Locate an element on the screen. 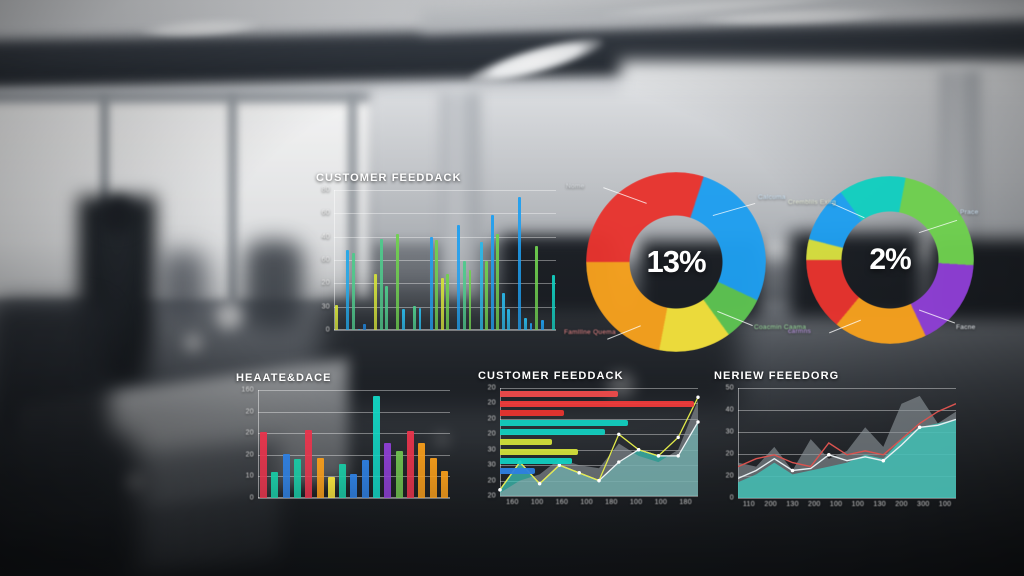 The image size is (1024, 576). donut-legend-label: Prace is located at coordinates (969, 212).